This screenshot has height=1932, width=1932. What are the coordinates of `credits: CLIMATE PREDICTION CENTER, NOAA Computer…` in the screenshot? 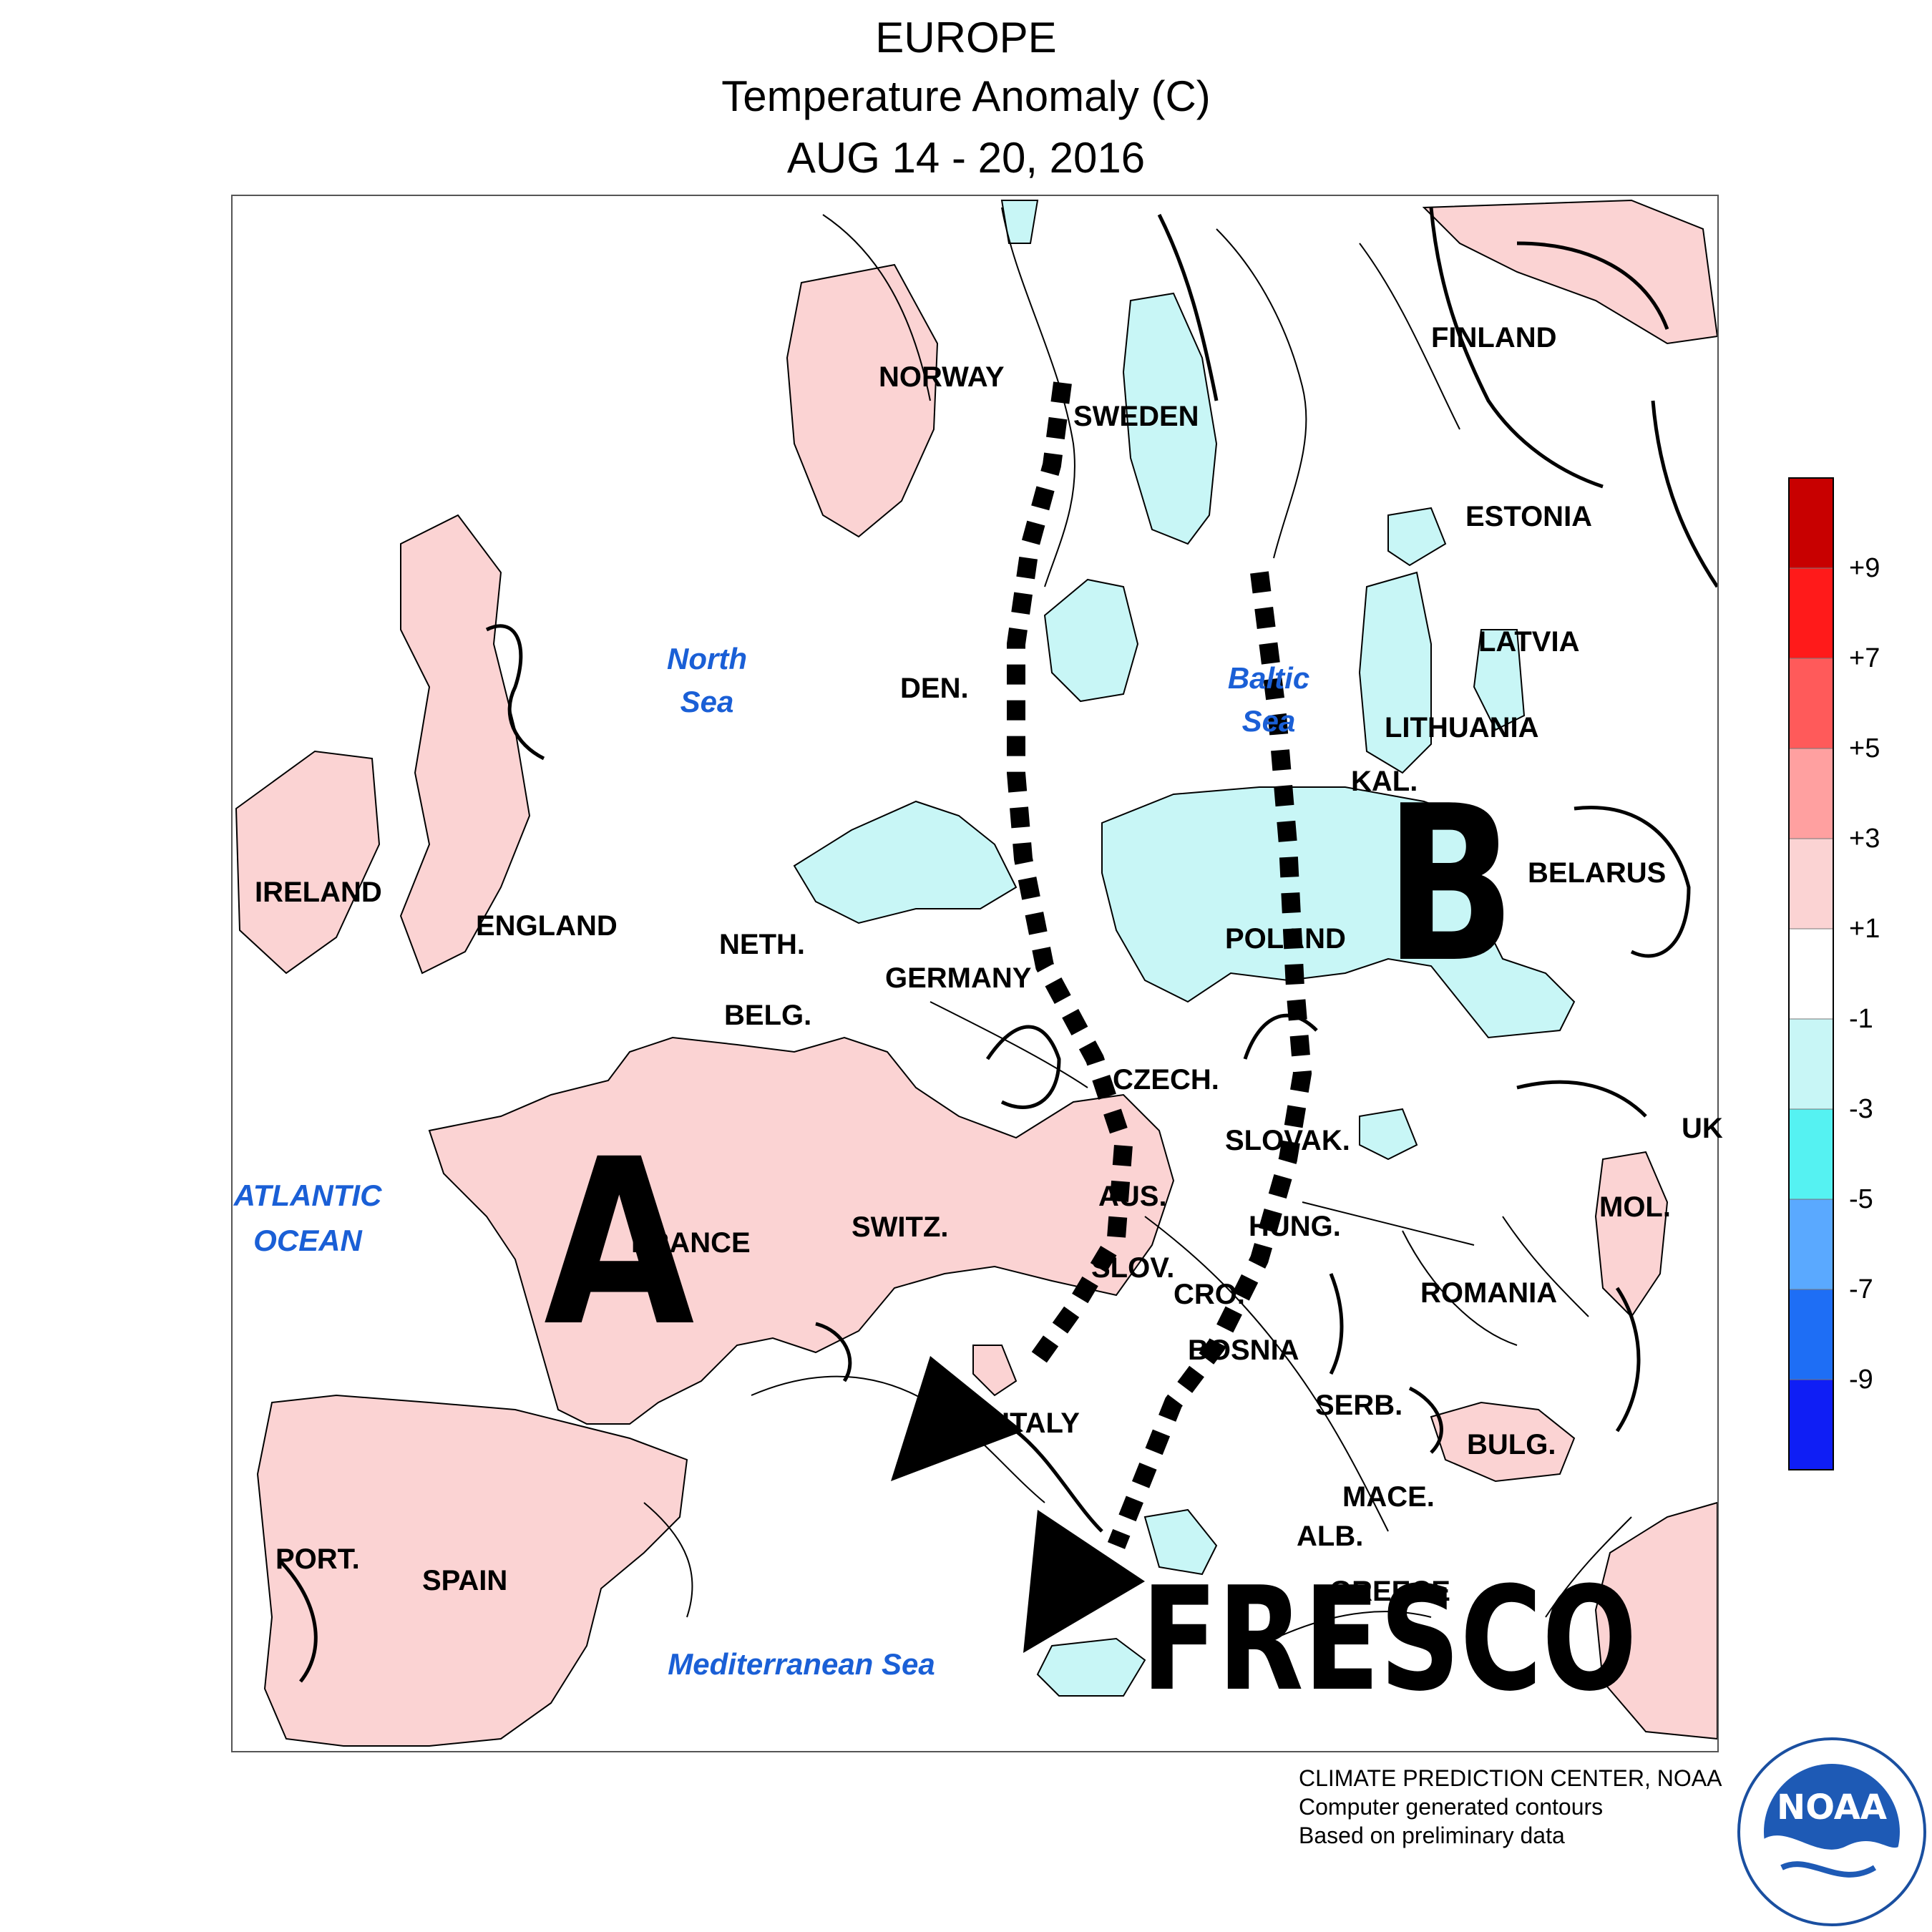 It's located at (1510, 1807).